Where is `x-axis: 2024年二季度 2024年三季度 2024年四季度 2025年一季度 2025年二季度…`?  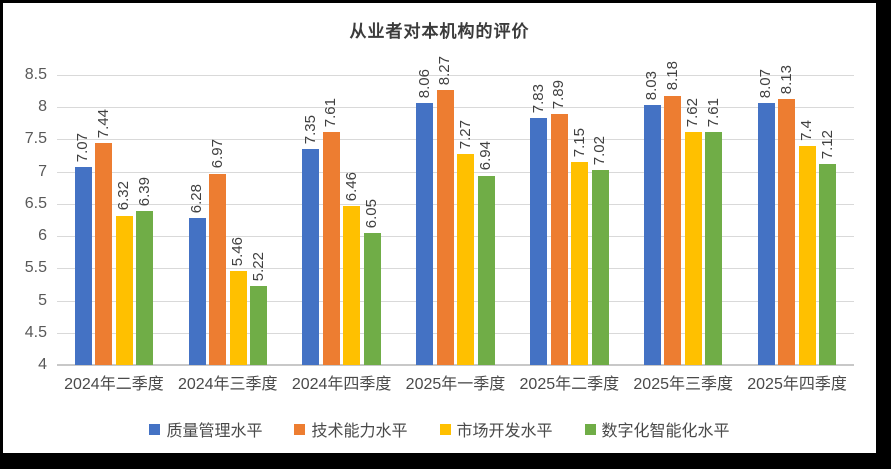 x-axis: 2024年二季度 2024年三季度 2024年四季度 2025年一季度 2025年二季度… is located at coordinates (455, 385).